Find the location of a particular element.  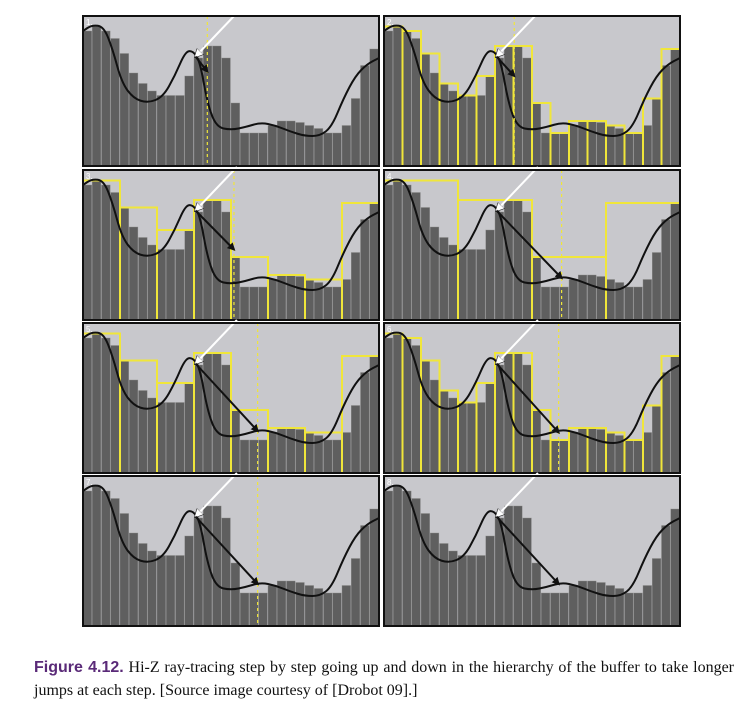

panel-2: 2. is located at coordinates (532, 89).